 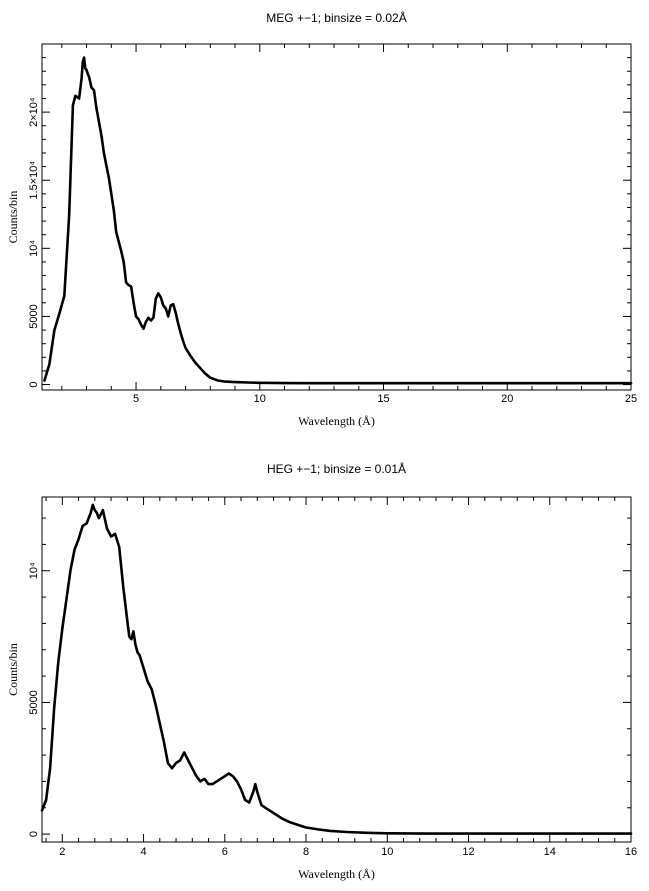 I want to click on y-tick-label: 2×10⁴, so click(x=34, y=112).